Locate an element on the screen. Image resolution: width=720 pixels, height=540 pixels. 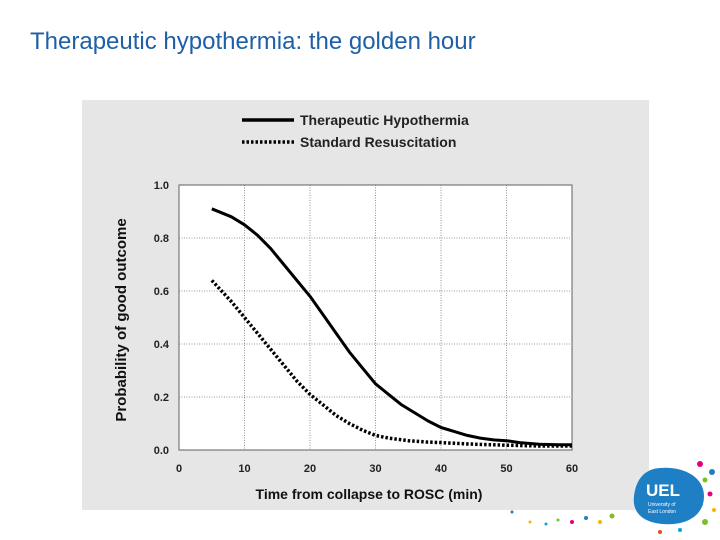
x-tick-label: 30 is located at coordinates (375, 469).